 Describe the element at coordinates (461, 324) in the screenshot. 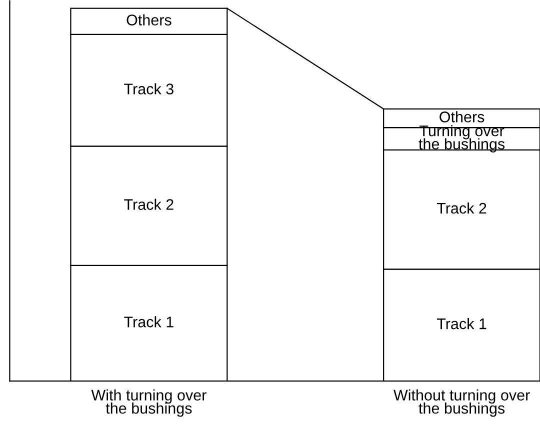

I see `series-label: Track 1` at that location.